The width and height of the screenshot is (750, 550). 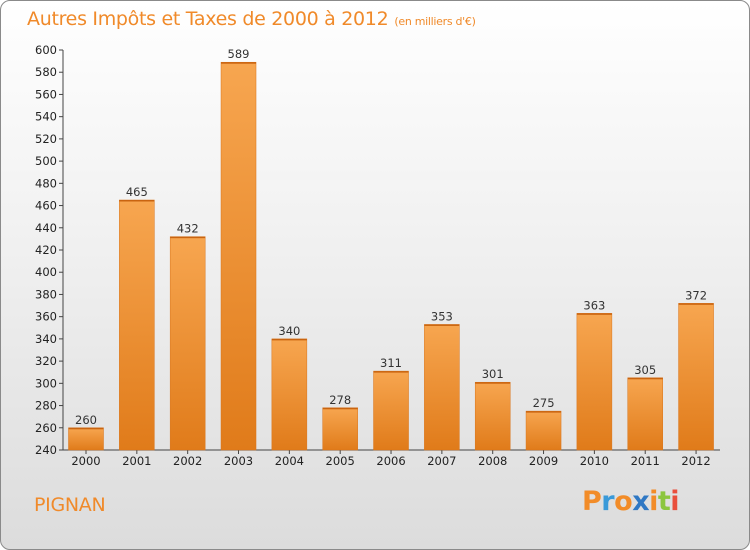 What do you see at coordinates (492, 461) in the screenshot?
I see `x-tick-label: 2008` at bounding box center [492, 461].